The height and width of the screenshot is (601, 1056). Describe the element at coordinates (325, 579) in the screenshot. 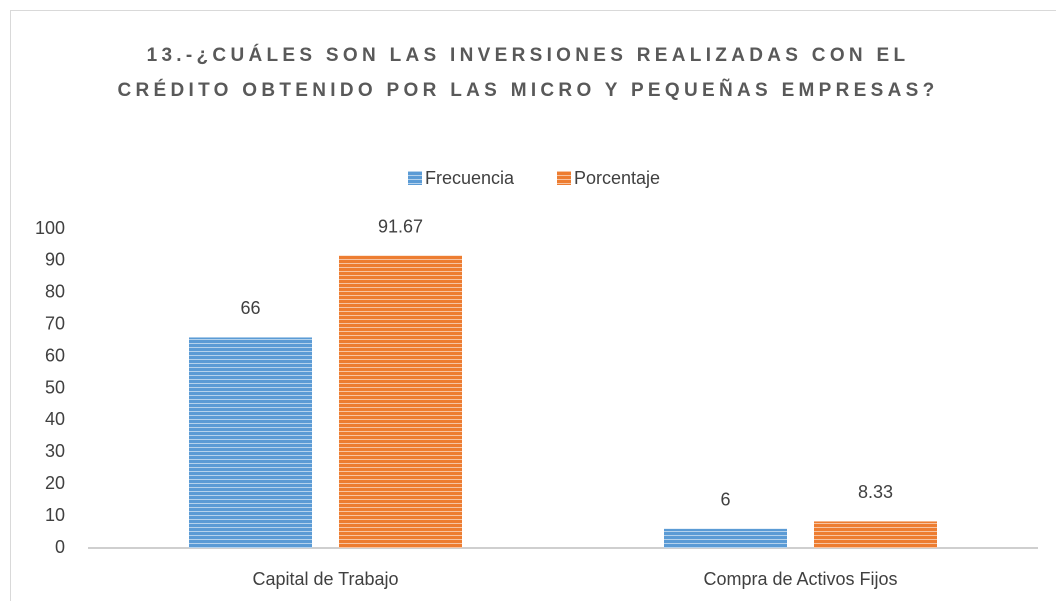

I see `x-tick-label: Capital de Trabajo` at that location.